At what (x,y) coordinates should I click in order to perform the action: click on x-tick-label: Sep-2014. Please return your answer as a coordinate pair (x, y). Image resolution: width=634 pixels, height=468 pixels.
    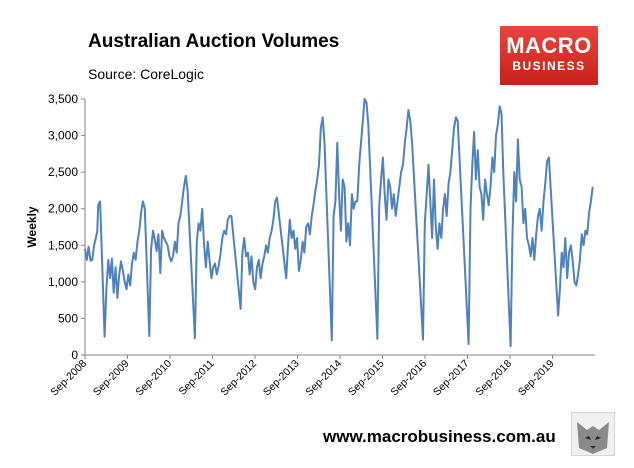
    Looking at the image, I should click on (323, 378).